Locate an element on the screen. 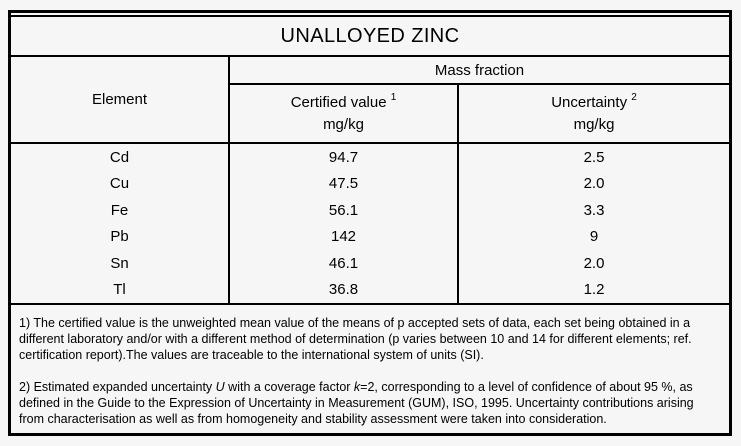 The height and width of the screenshot is (446, 741). table-row: Fe 56.1 3.3 is located at coordinates (370, 210).